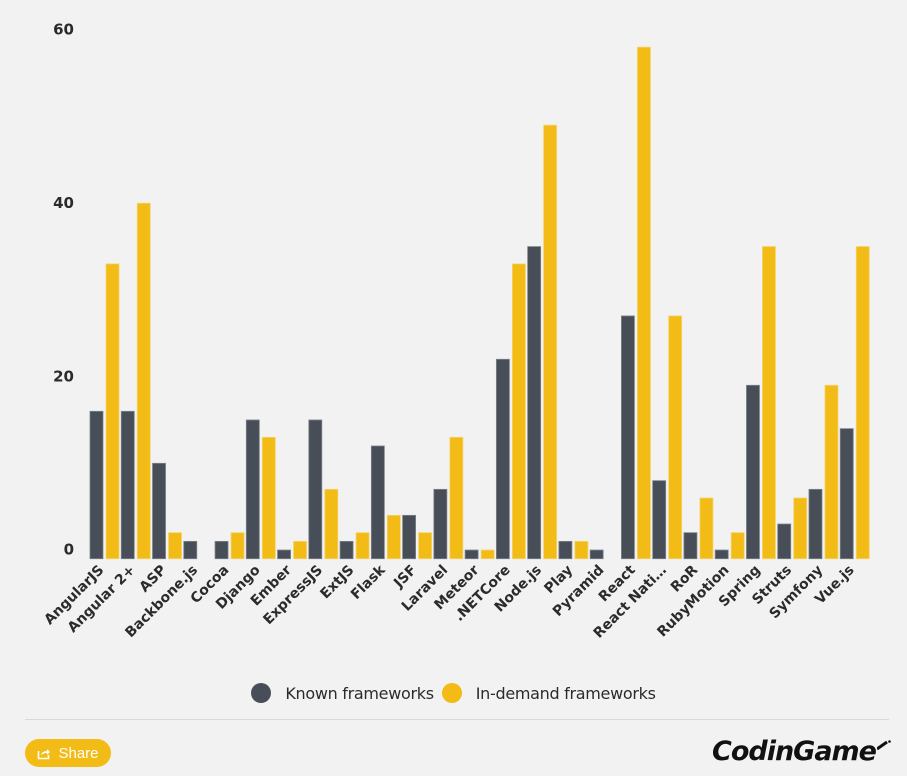 The image size is (907, 776). I want to click on y-tick-label: 60, so click(63, 30).